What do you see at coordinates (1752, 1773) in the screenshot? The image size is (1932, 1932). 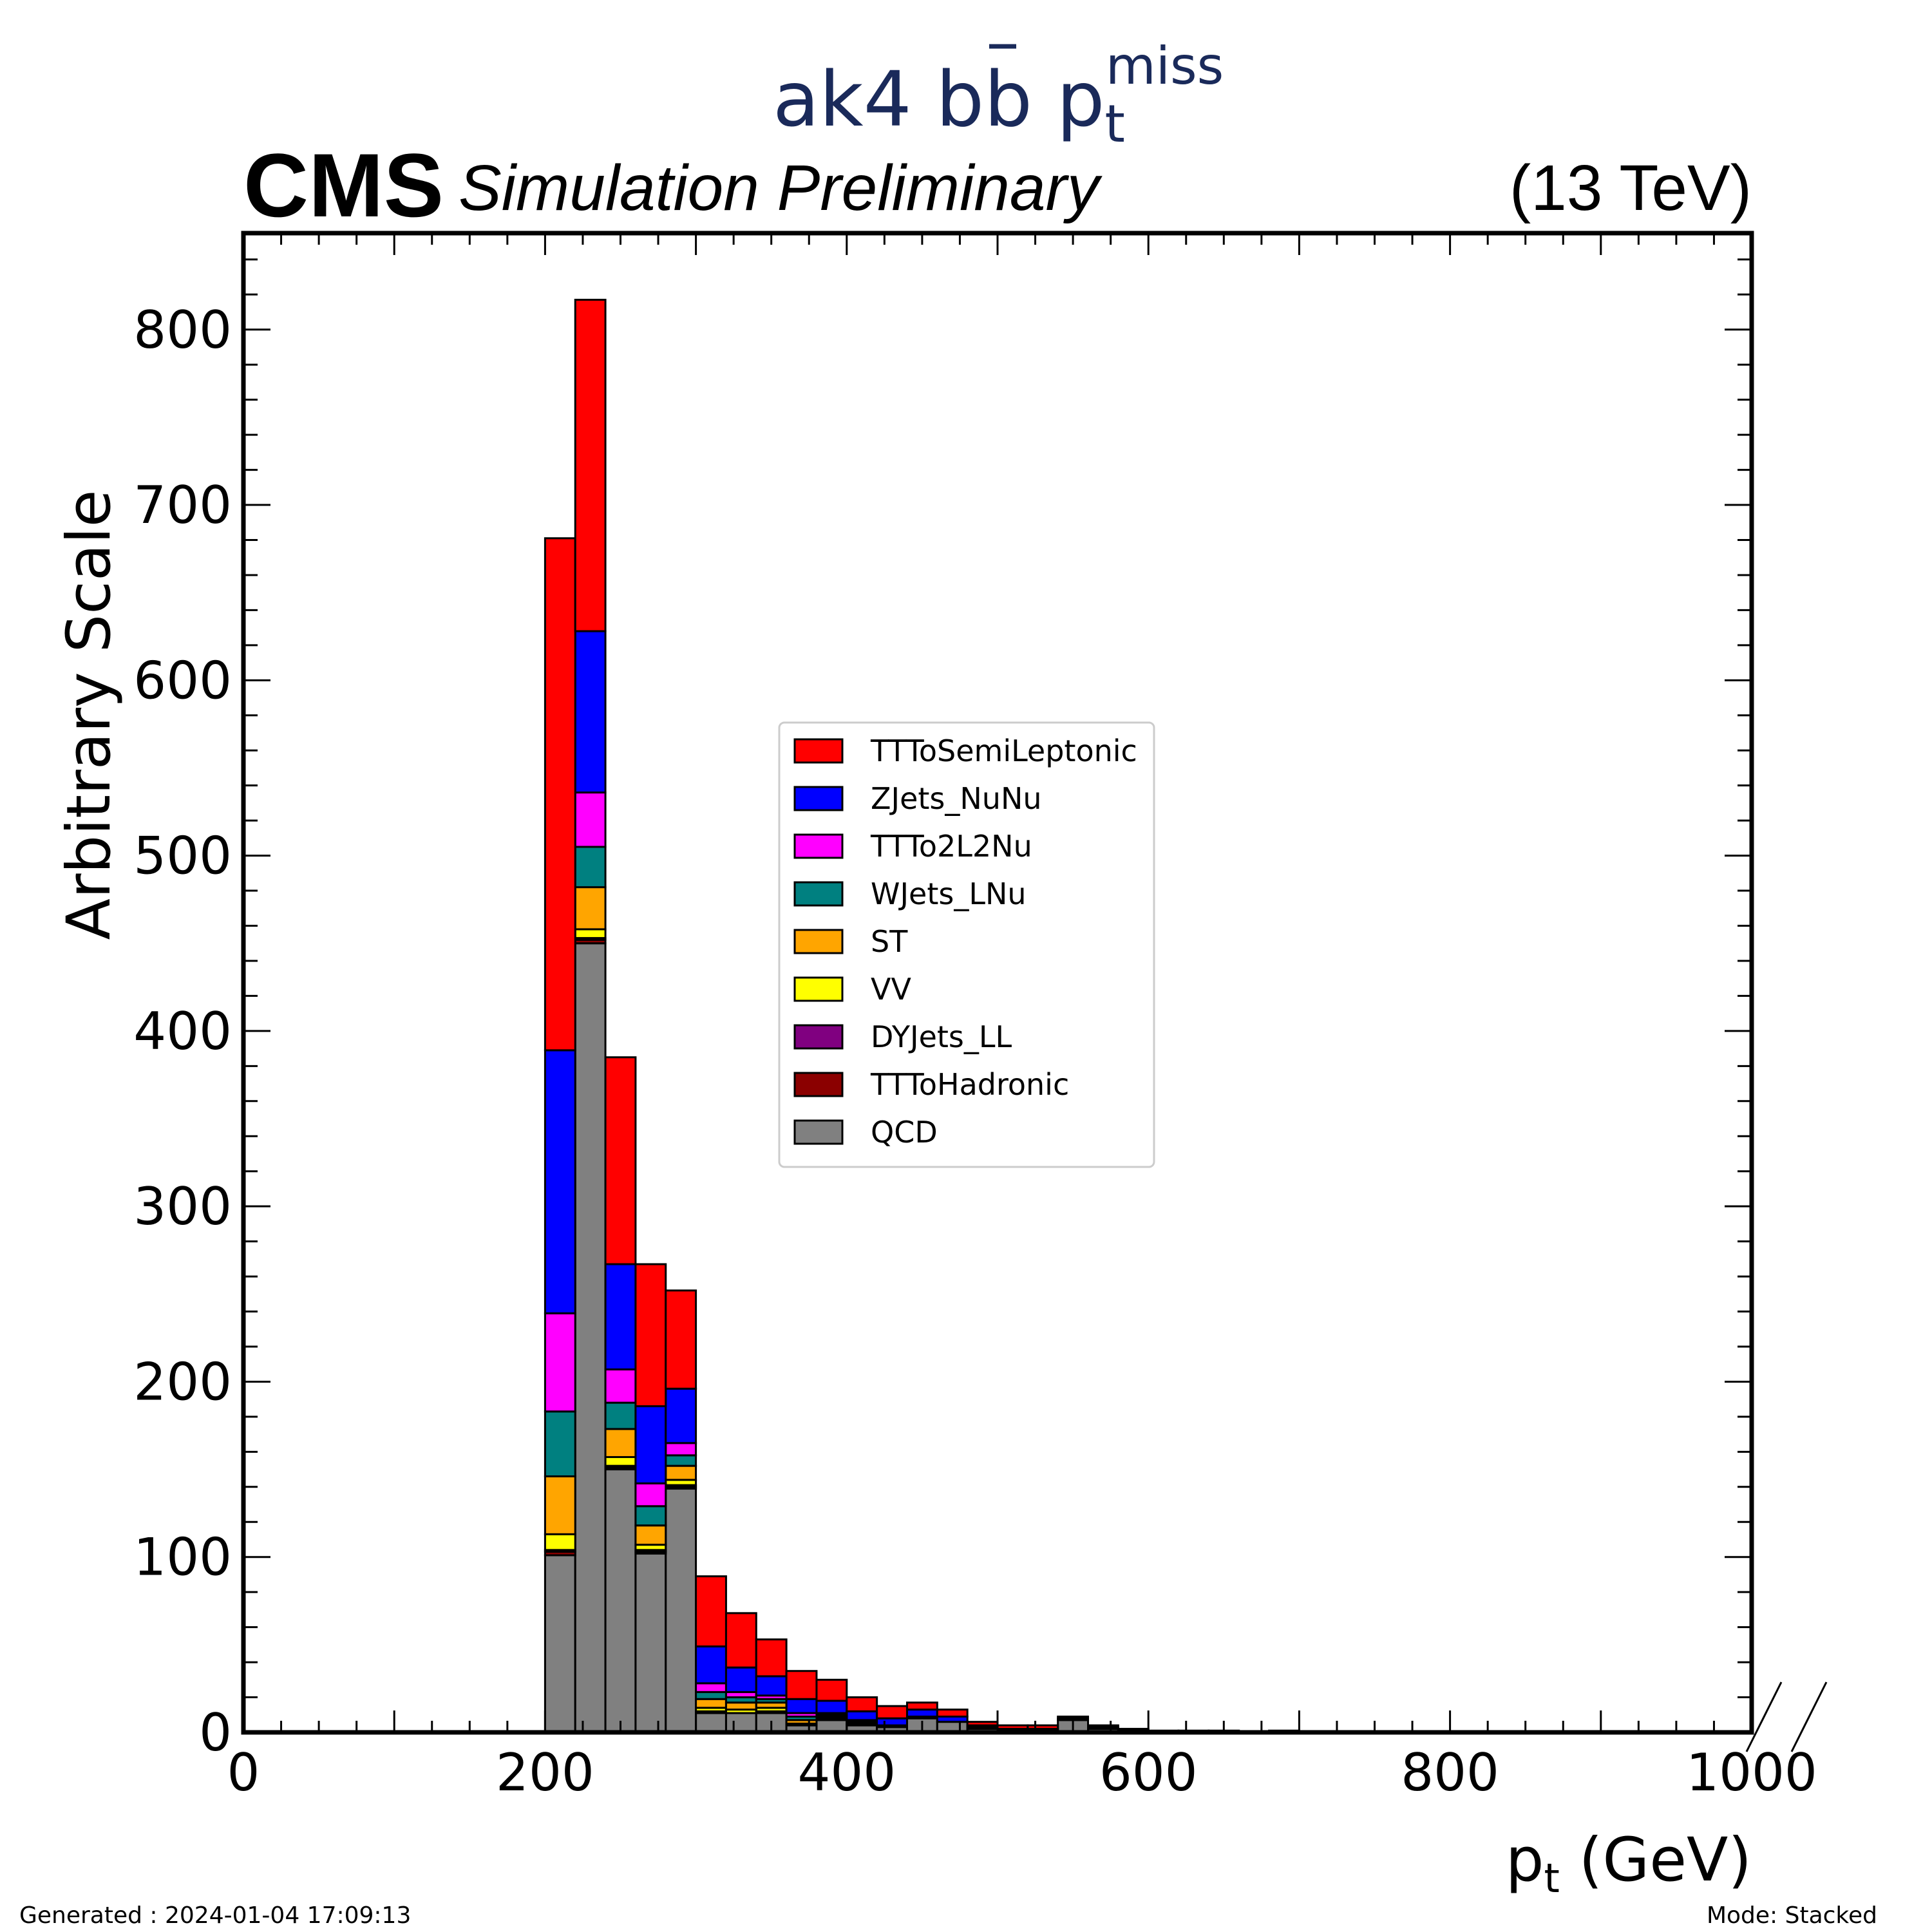 I see `x-tick-label: 1000` at bounding box center [1752, 1773].